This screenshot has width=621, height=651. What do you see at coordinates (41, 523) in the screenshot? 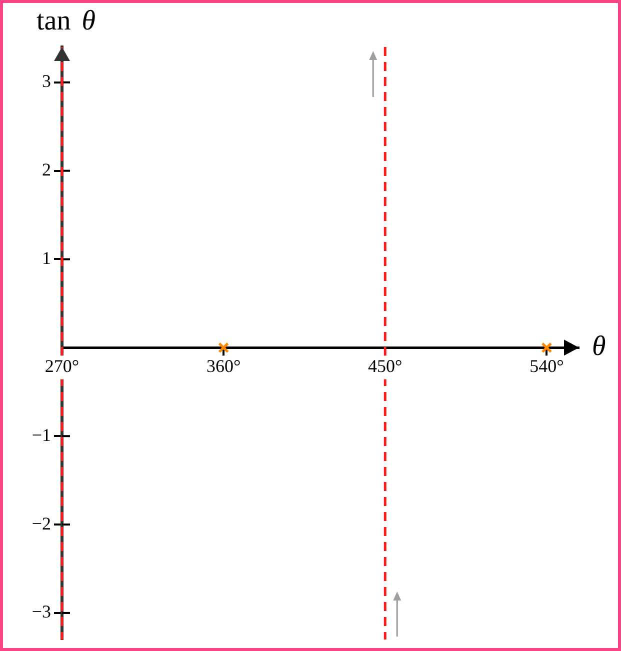
I see `y-tick-label: −2` at bounding box center [41, 523].